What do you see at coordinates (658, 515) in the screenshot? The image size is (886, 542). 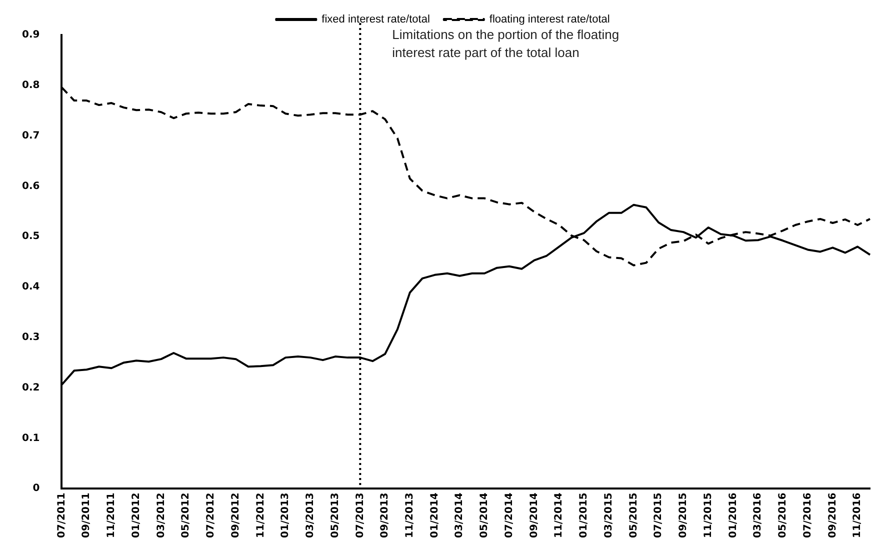 I see `x-tick-label: 07/2015` at bounding box center [658, 515].